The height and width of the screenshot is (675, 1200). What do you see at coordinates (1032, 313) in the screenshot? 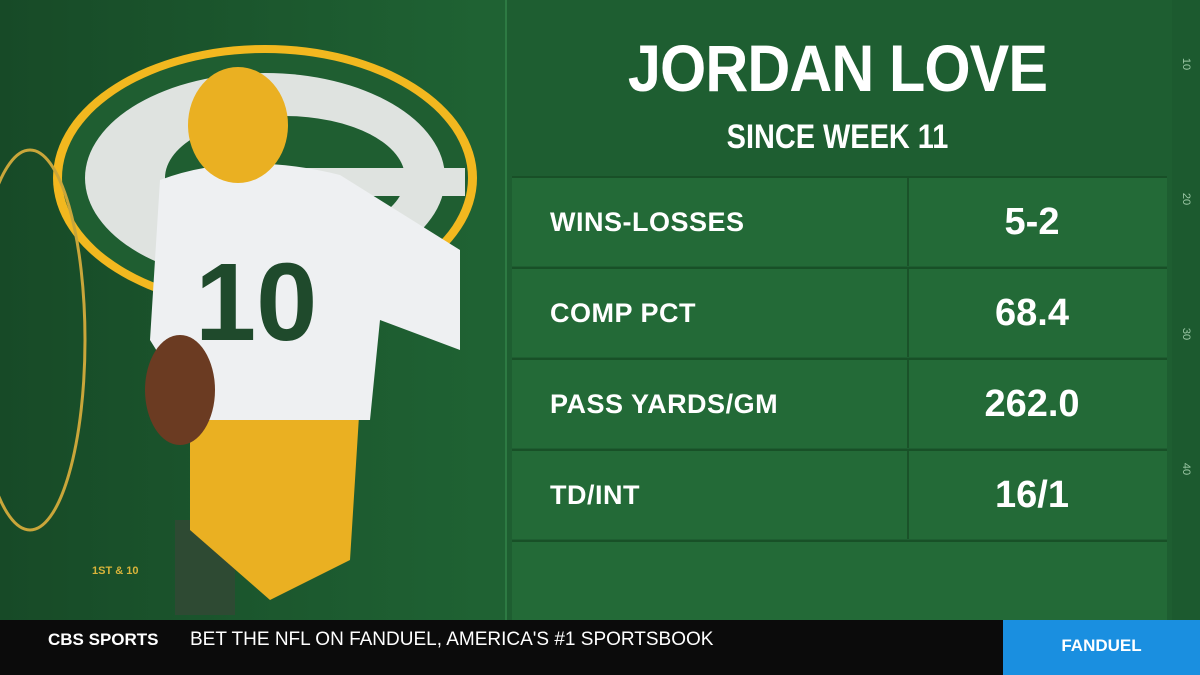
I see `stat-value: 68.4` at bounding box center [1032, 313].